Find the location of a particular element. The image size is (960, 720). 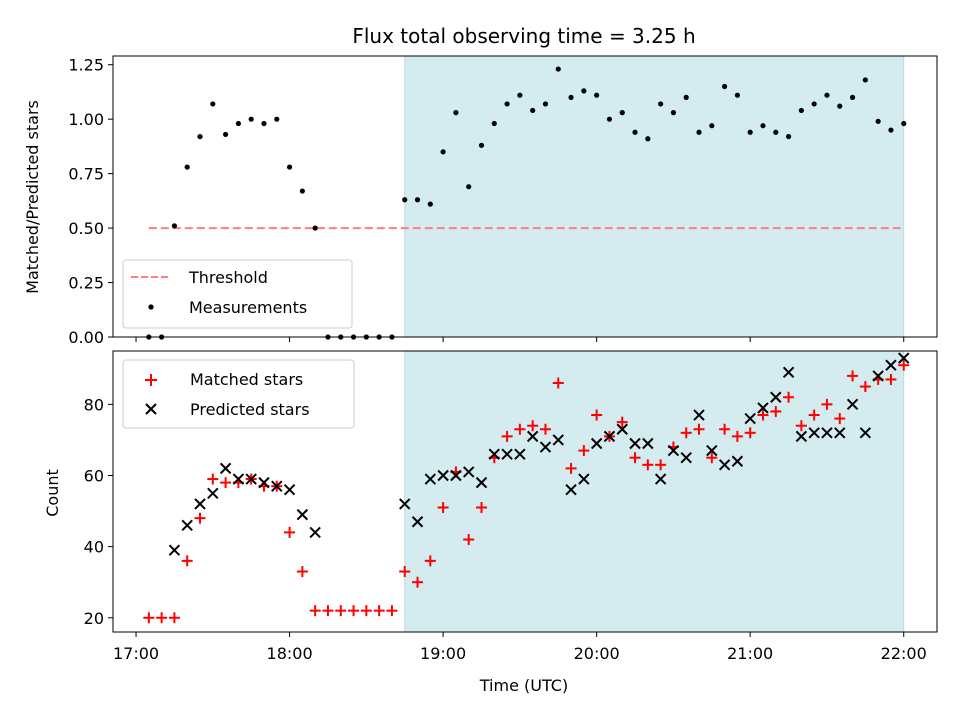

legend-predicted-swatch is located at coordinates (151, 409).